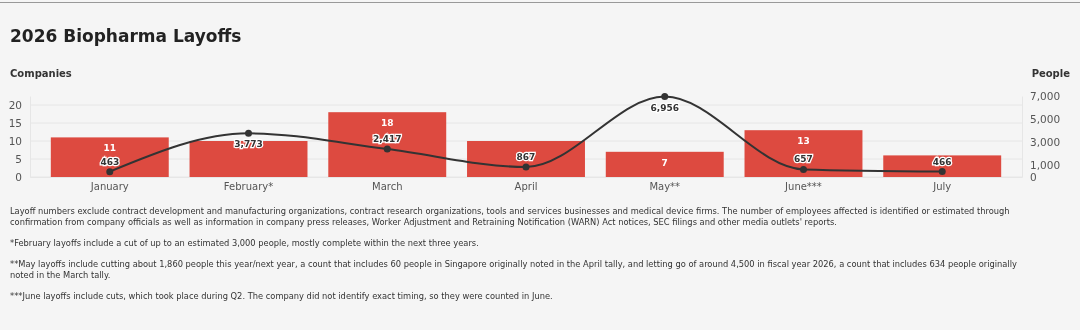 The height and width of the screenshot is (330, 1080). What do you see at coordinates (526, 156) in the screenshot?
I see `data-label: 867` at bounding box center [526, 156].